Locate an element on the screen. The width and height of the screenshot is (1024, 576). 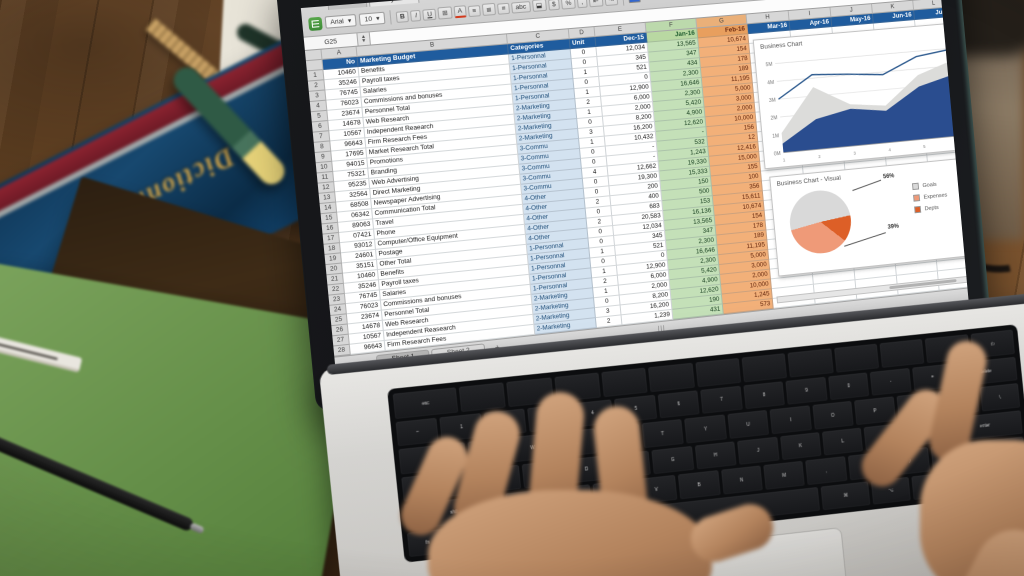
ribbon-button-7: ≡ is located at coordinates (504, 8).